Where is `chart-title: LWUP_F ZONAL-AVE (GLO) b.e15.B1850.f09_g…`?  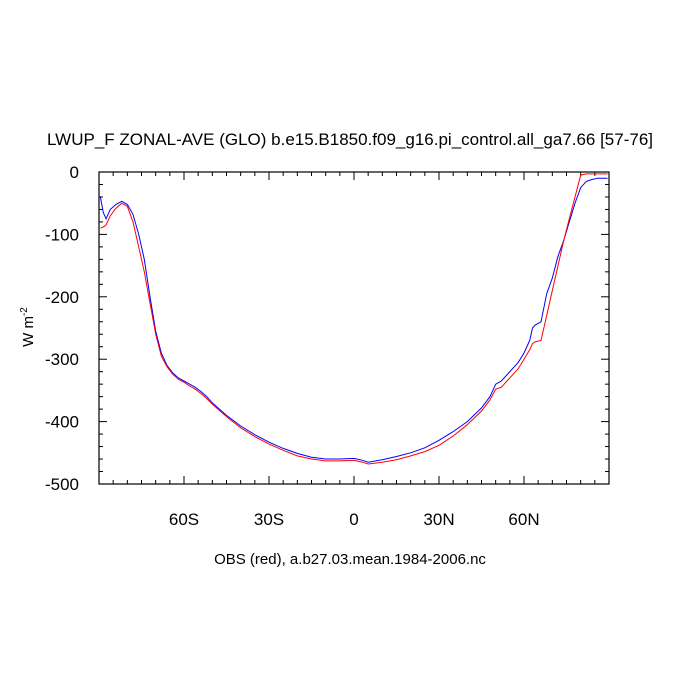
chart-title: LWUP_F ZONAL-AVE (GLO) b.e15.B1850.f09_g… is located at coordinates (350, 139).